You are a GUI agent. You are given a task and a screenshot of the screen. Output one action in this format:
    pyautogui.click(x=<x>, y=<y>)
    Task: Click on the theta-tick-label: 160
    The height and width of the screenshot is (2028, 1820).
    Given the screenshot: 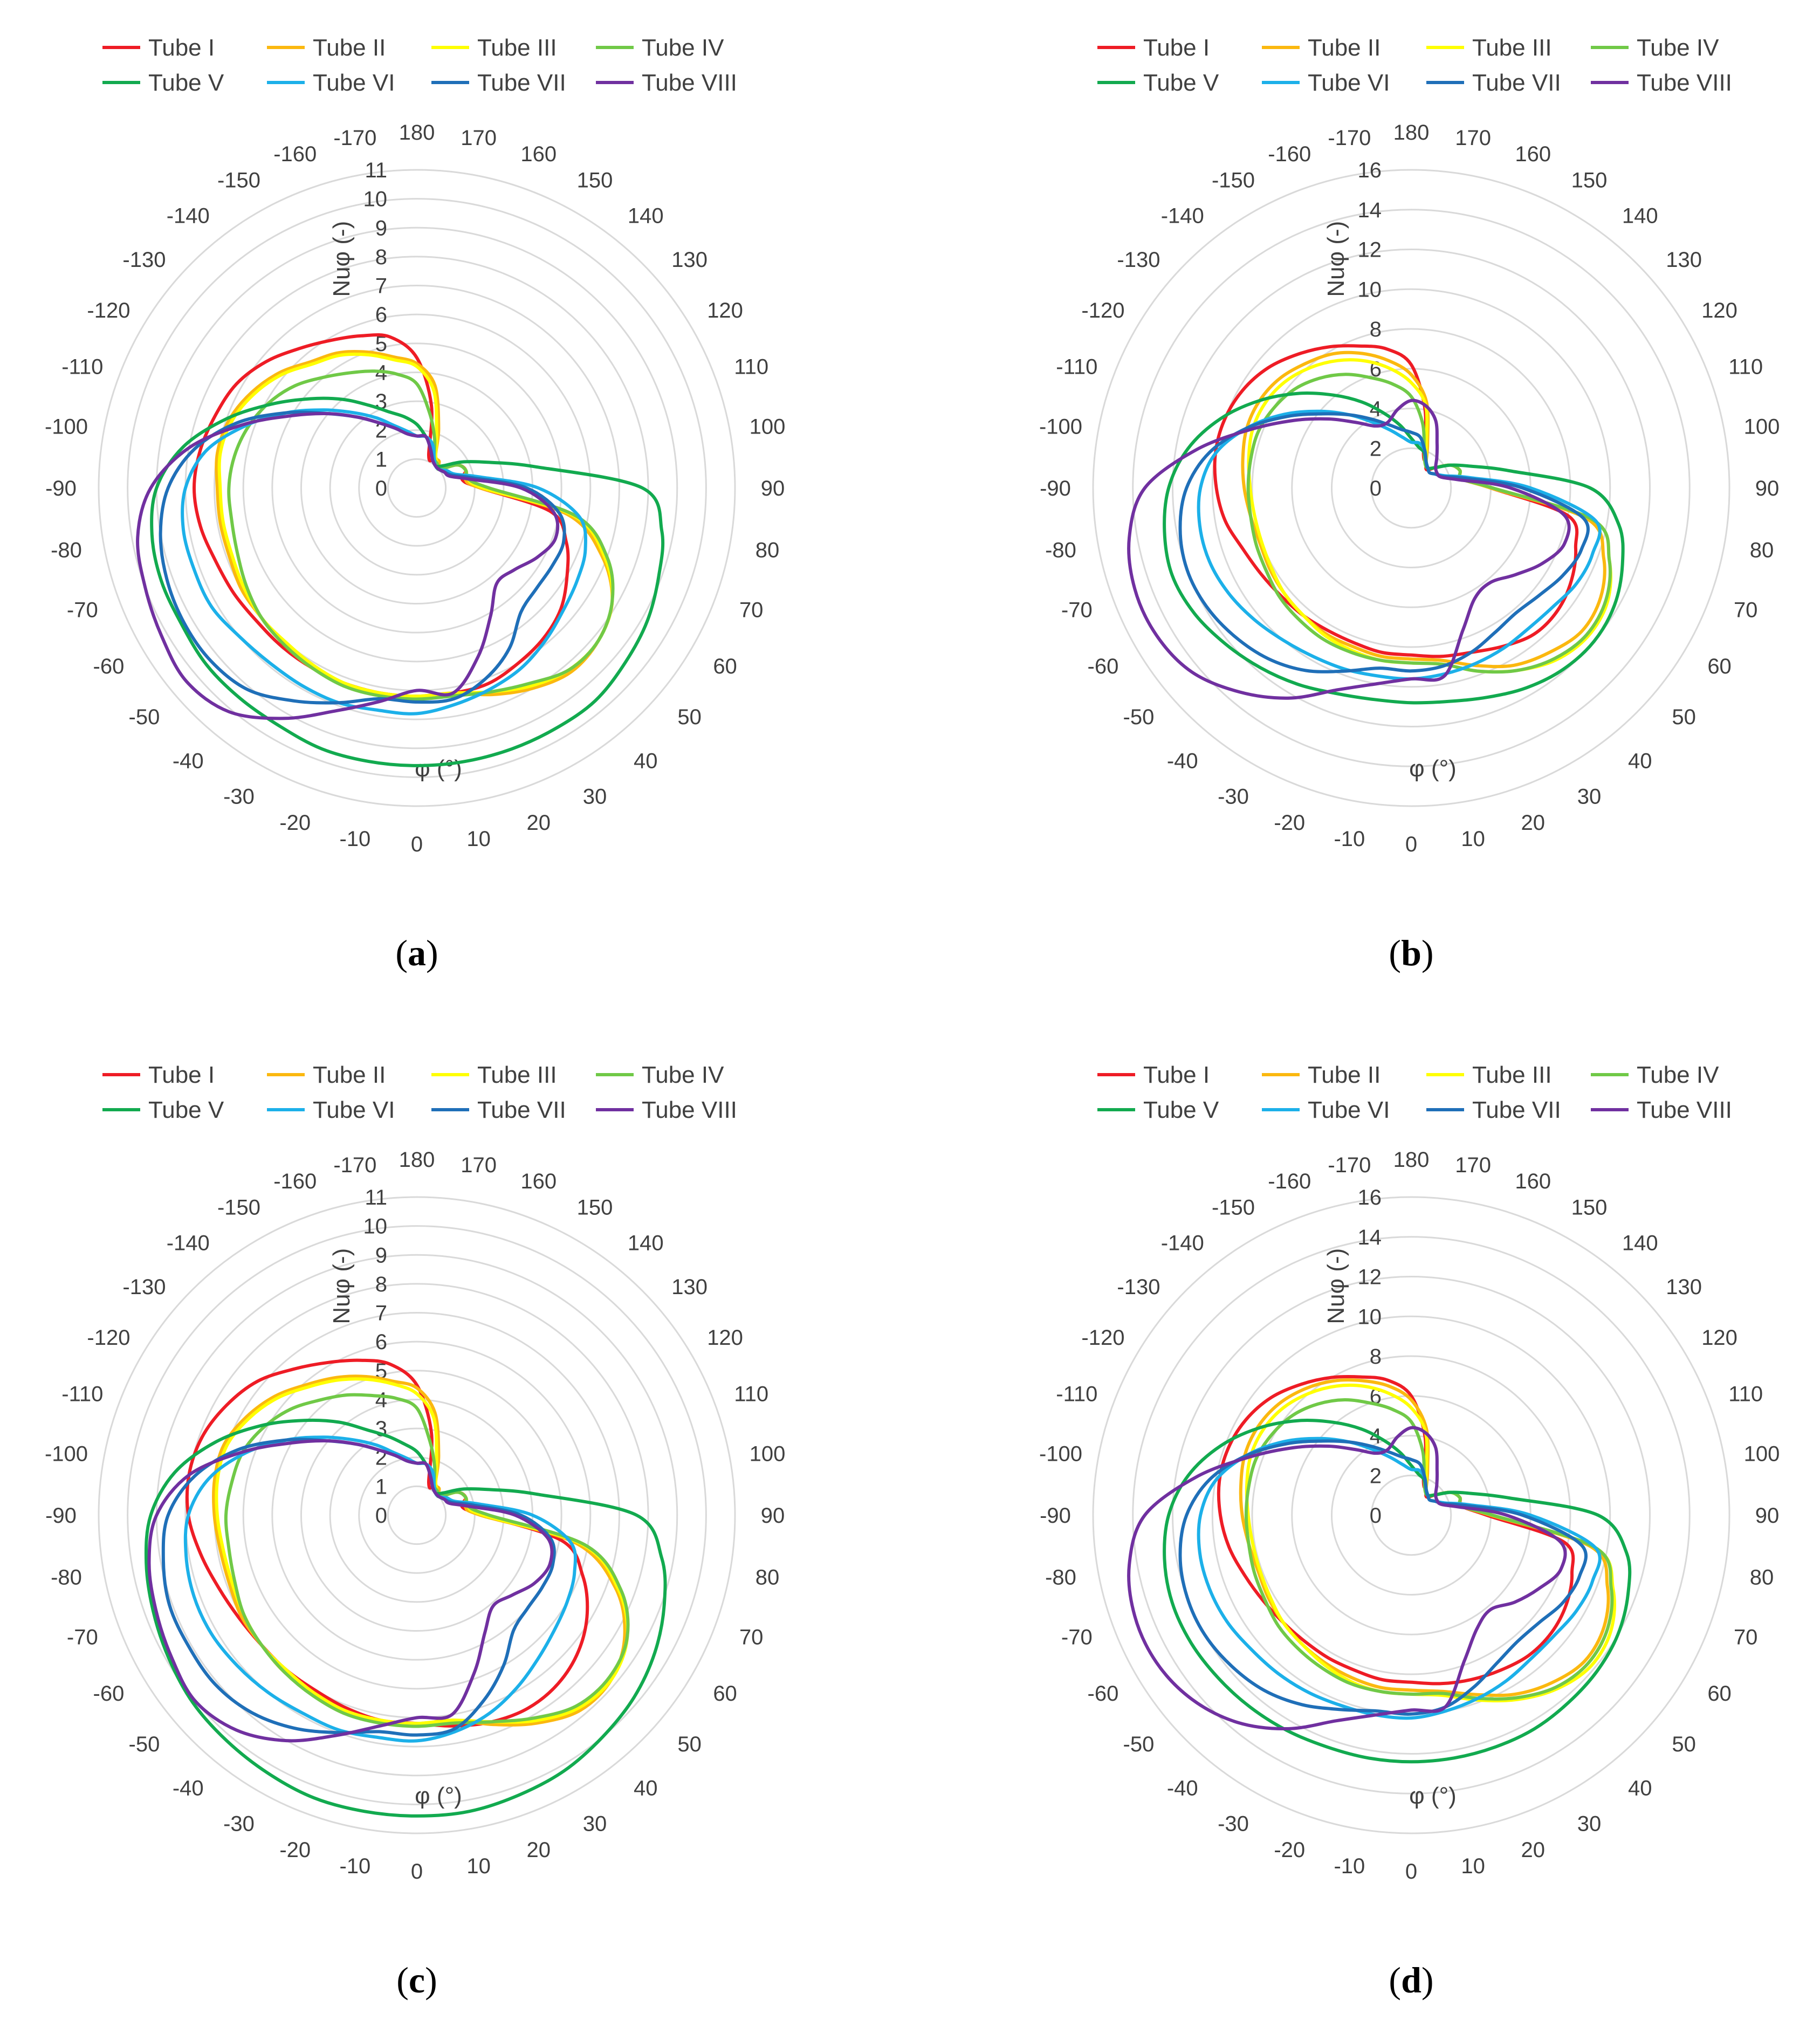 What is the action you would take?
    pyautogui.click(x=1533, y=1181)
    